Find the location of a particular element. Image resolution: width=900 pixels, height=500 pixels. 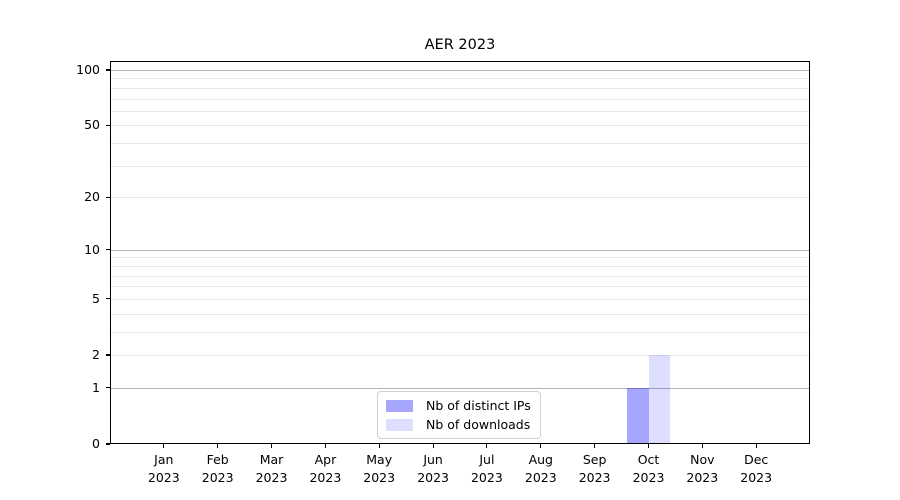

x-tick-label: Jan 2023 is located at coordinates (164, 468).